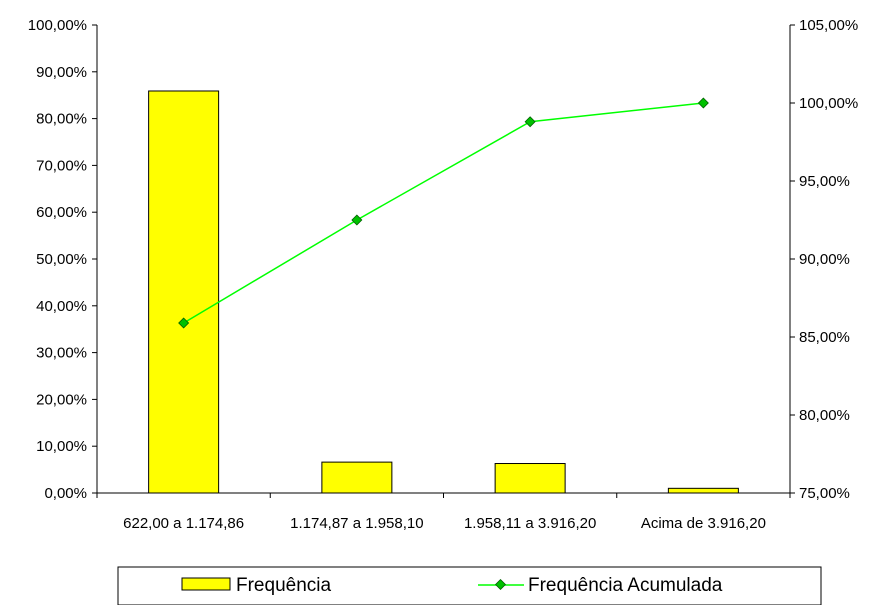  What do you see at coordinates (824, 493) in the screenshot?
I see `right-tick-label: 75,00%` at bounding box center [824, 493].